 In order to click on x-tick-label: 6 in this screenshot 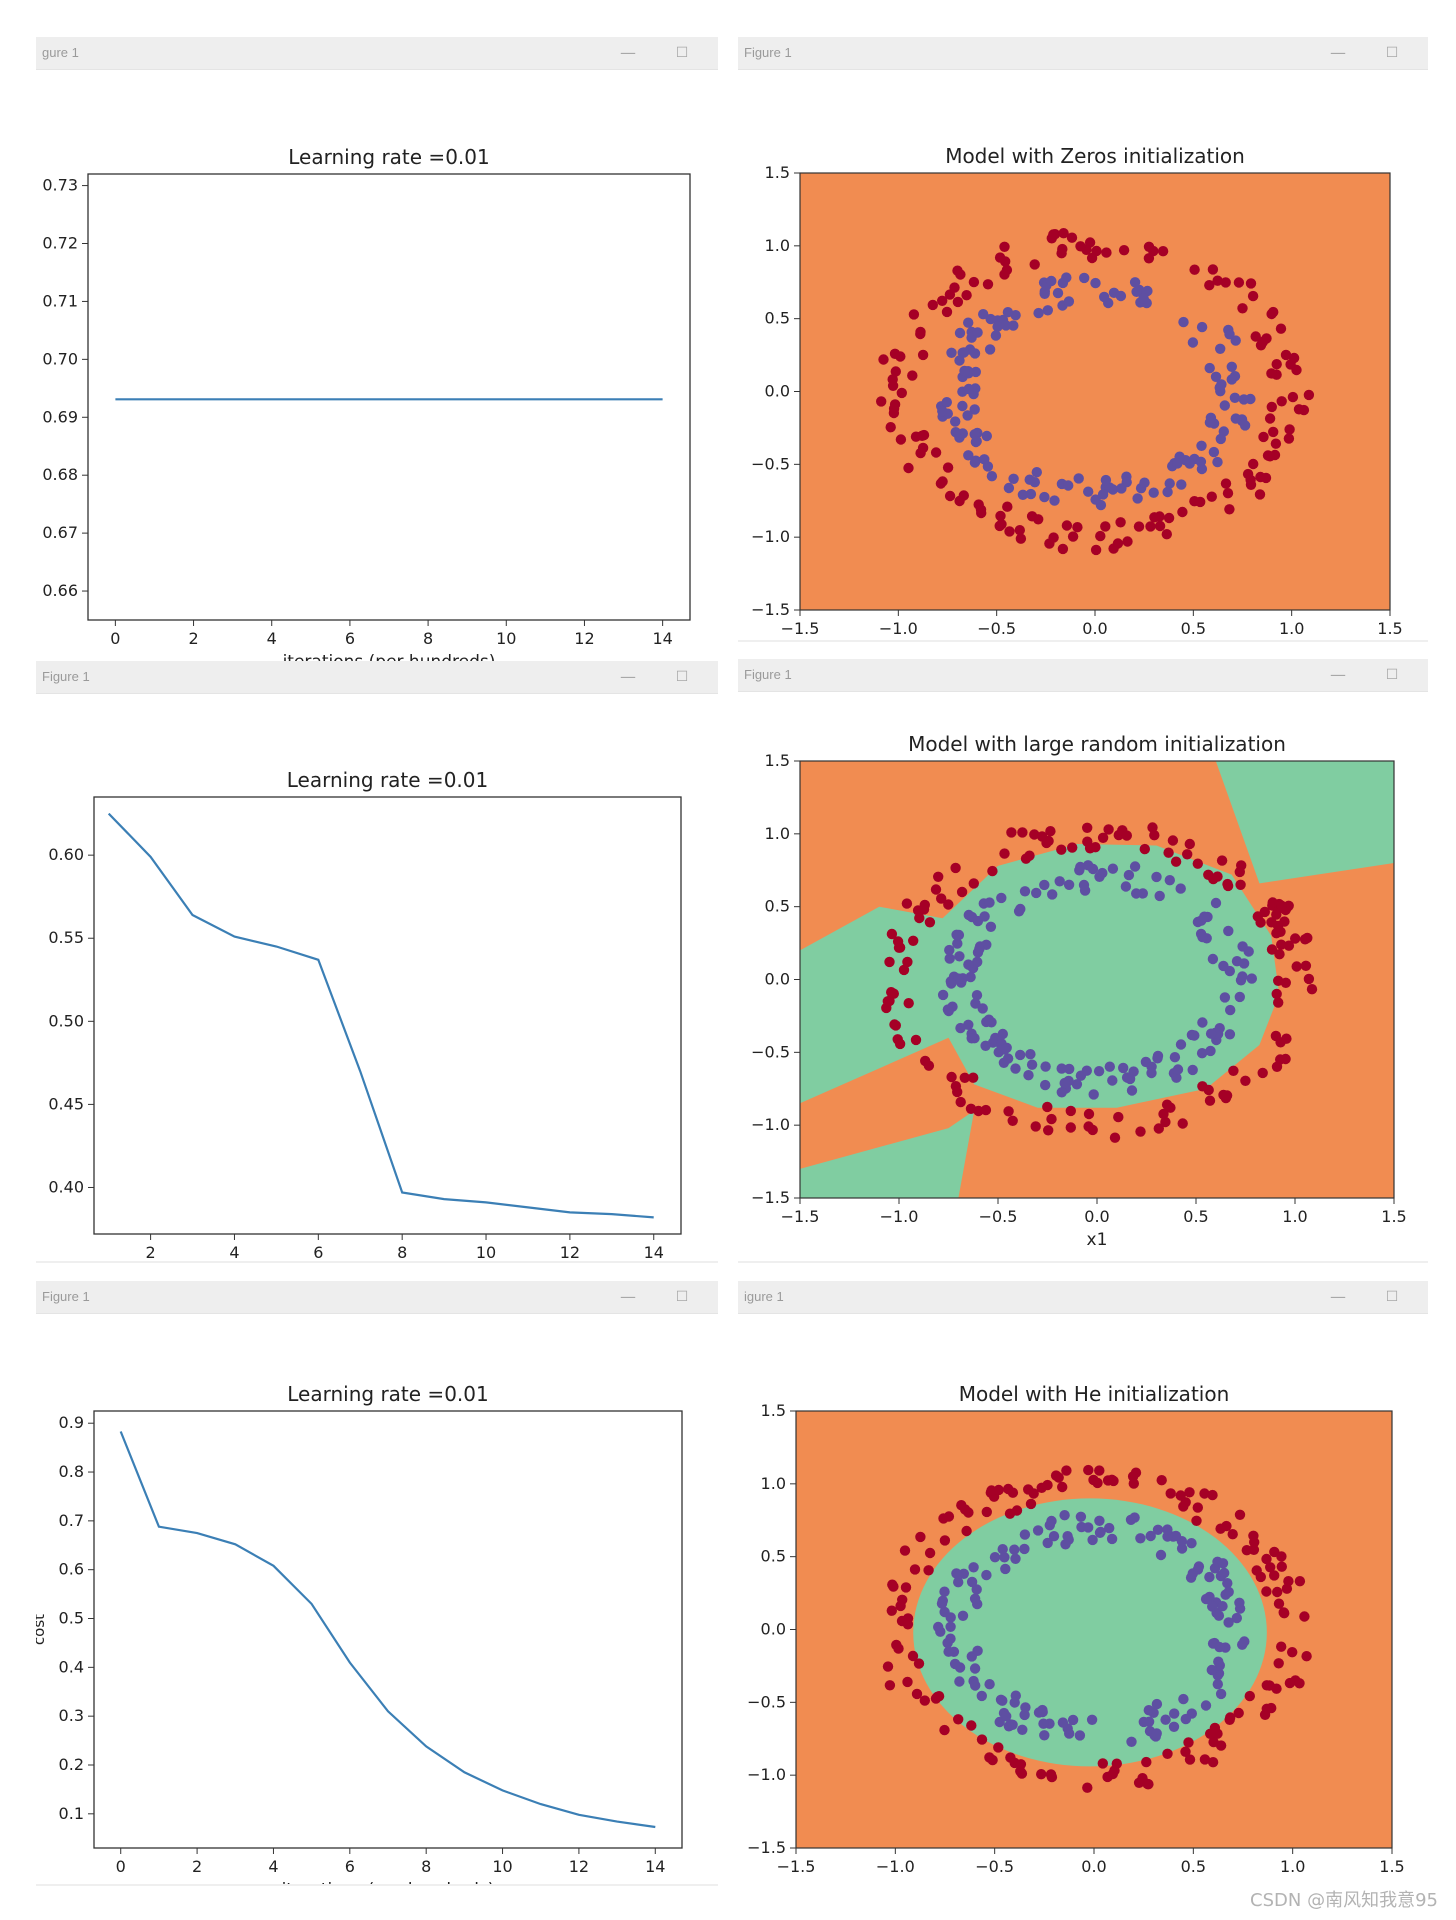, I will do `click(350, 638)`.